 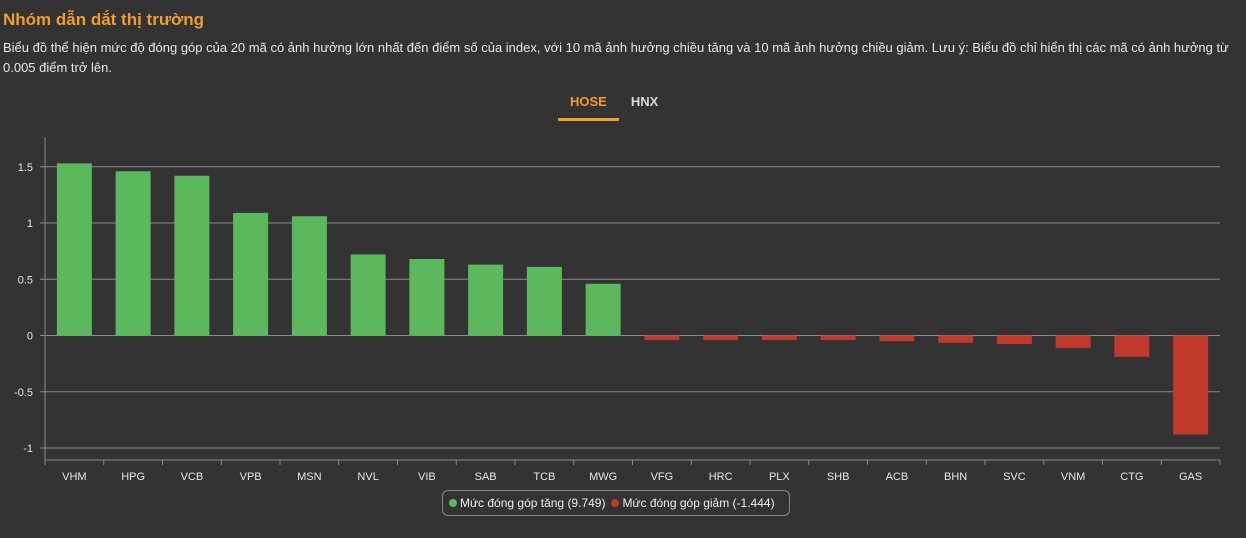 What do you see at coordinates (251, 274) in the screenshot?
I see `bar-vpb` at bounding box center [251, 274].